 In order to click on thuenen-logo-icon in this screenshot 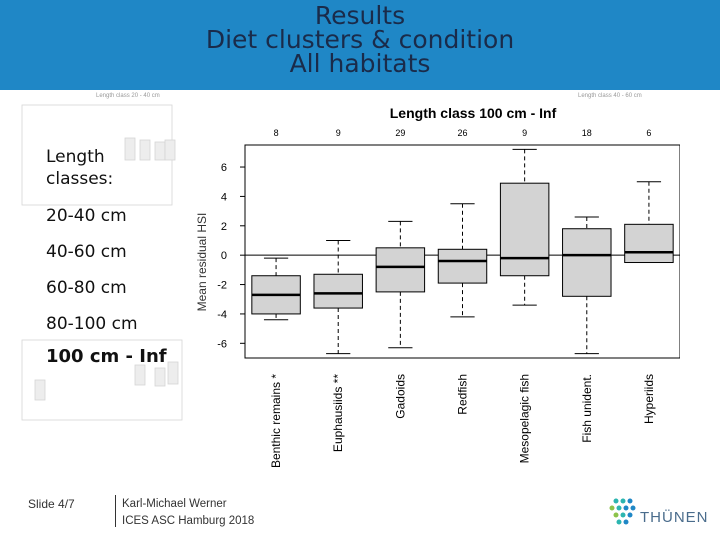, I will do `click(622, 511)`.